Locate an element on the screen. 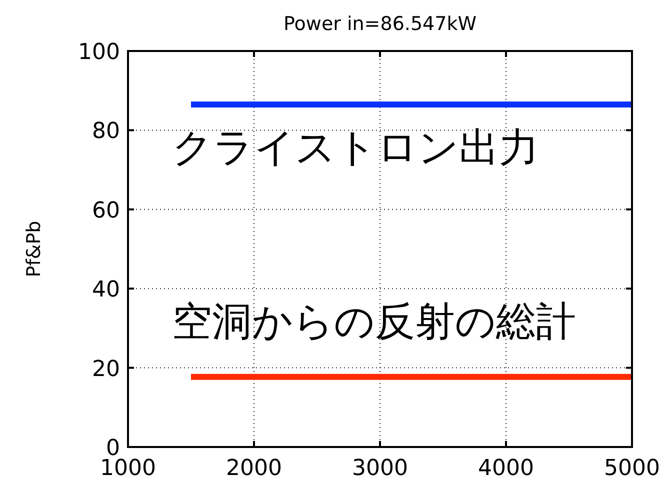 Image resolution: width=670 pixels, height=484 pixels. y-tick-label: 60 is located at coordinates (106, 211).